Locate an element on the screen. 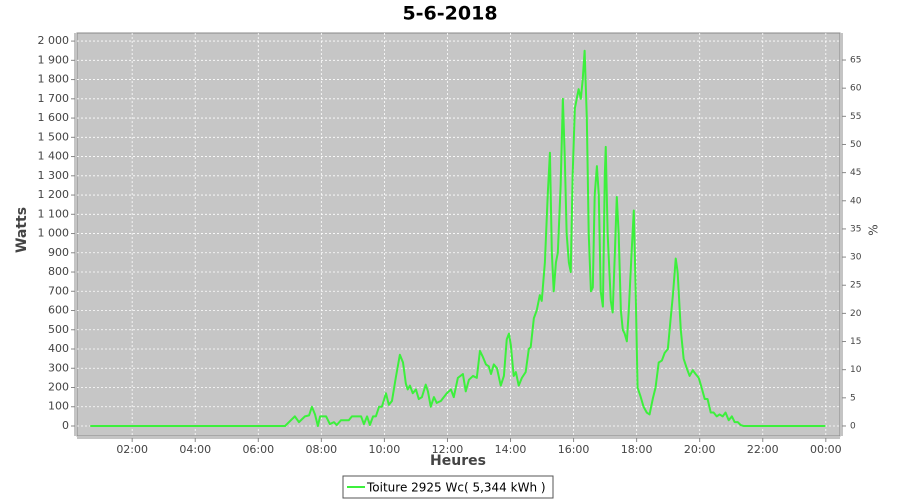 This screenshot has height=500, width=900. x-tick-label: 14:00 is located at coordinates (511, 449).